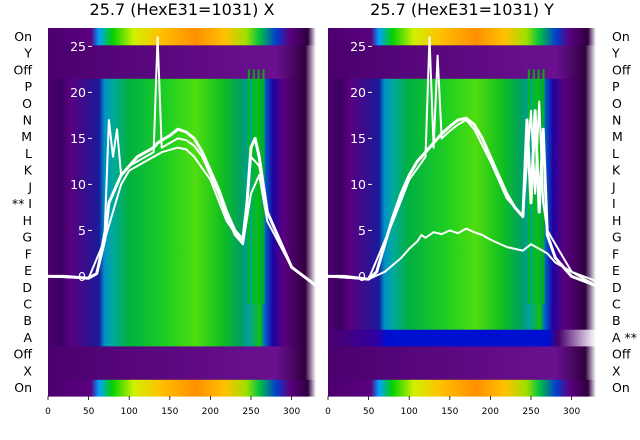 This screenshot has width=640, height=440. Describe the element at coordinates (27, 103) in the screenshot. I see `row-label: O` at that location.